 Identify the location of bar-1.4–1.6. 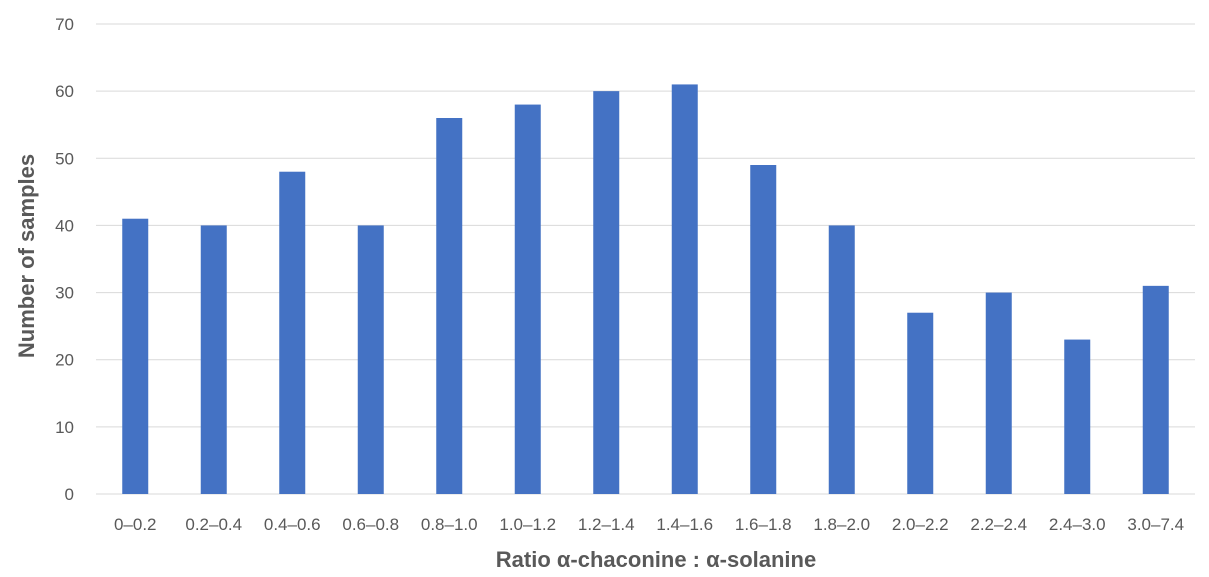
(684, 289).